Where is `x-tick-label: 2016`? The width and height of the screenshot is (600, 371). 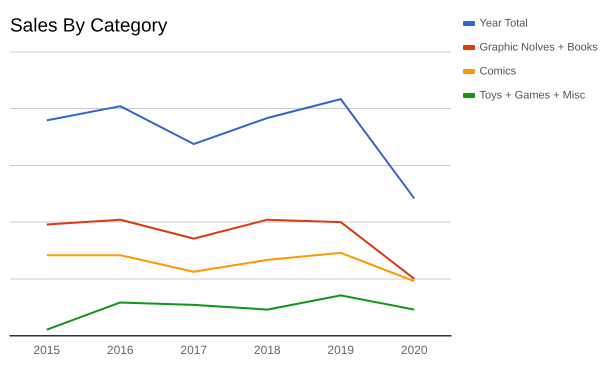 x-tick-label: 2016 is located at coordinates (120, 350).